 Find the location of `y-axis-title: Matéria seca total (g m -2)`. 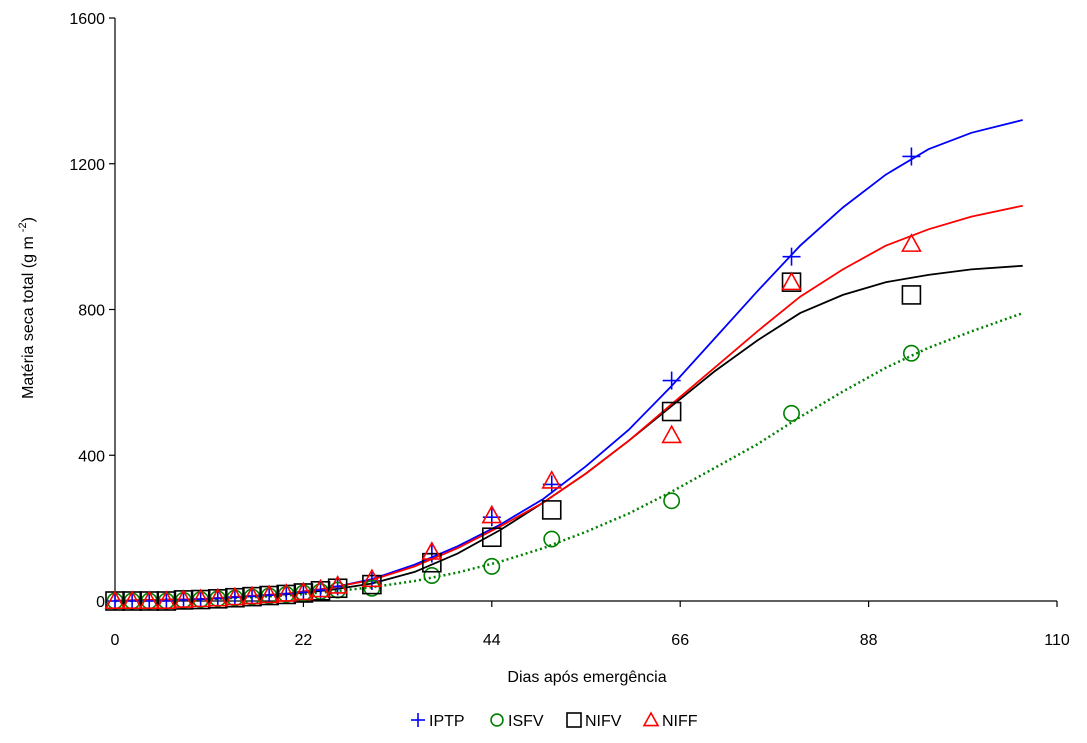

y-axis-title: Matéria seca total (g m -2) is located at coordinates (27, 308).